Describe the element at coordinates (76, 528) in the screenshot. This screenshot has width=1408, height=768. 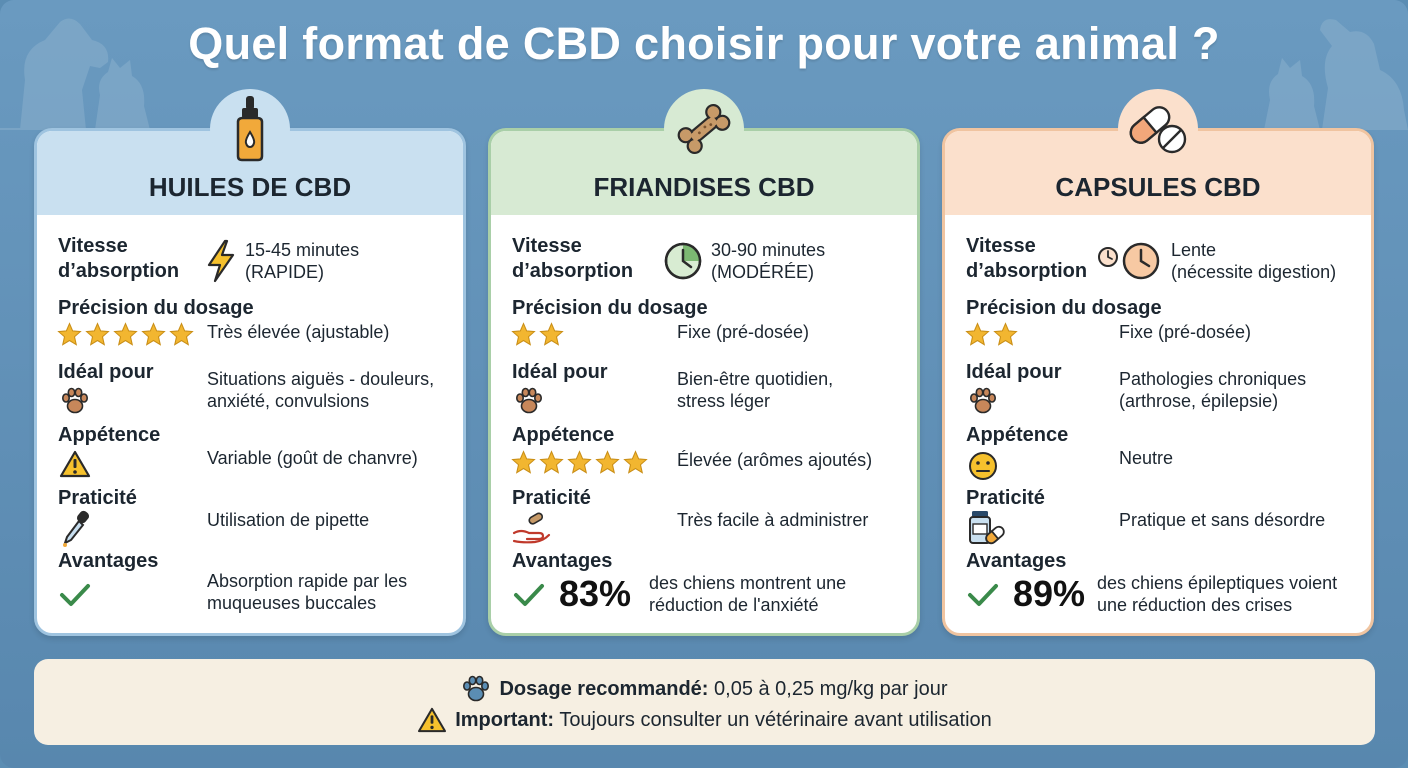
I see `pipette-icon` at that location.